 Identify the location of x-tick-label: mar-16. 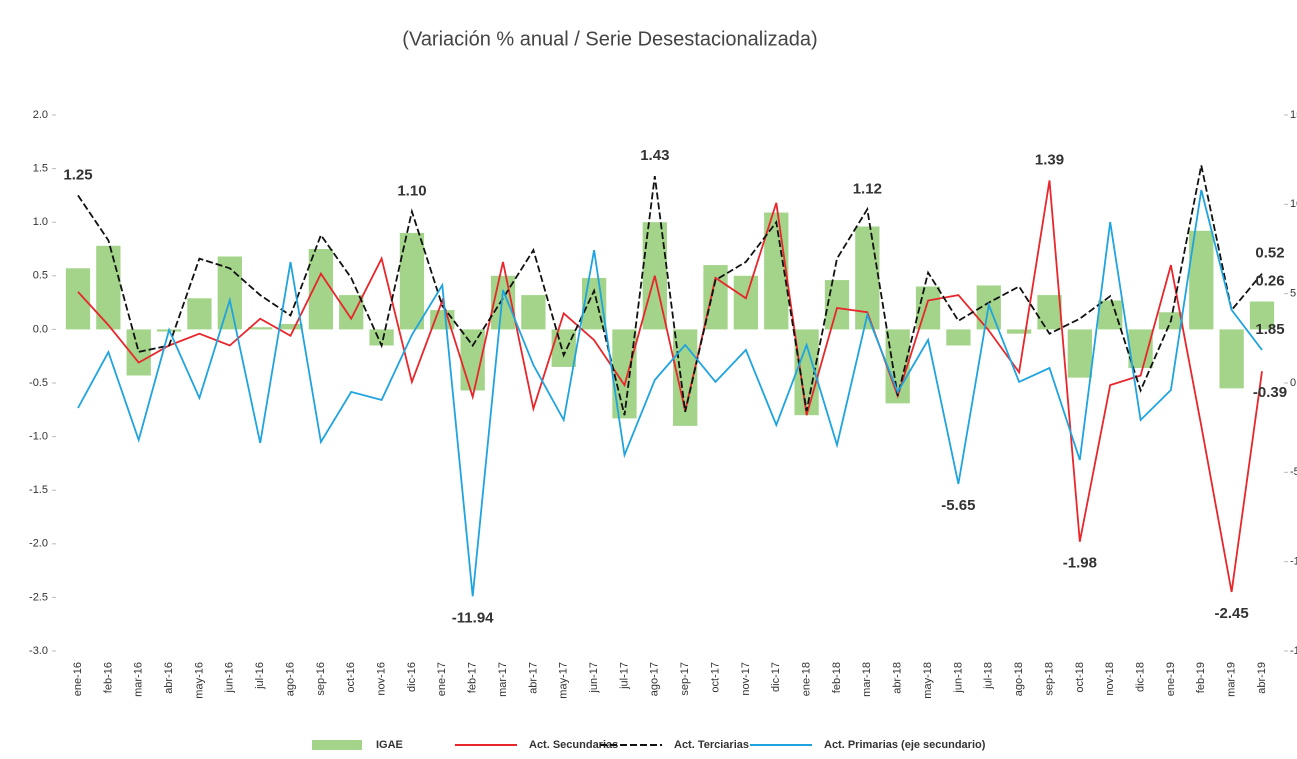
(139, 679).